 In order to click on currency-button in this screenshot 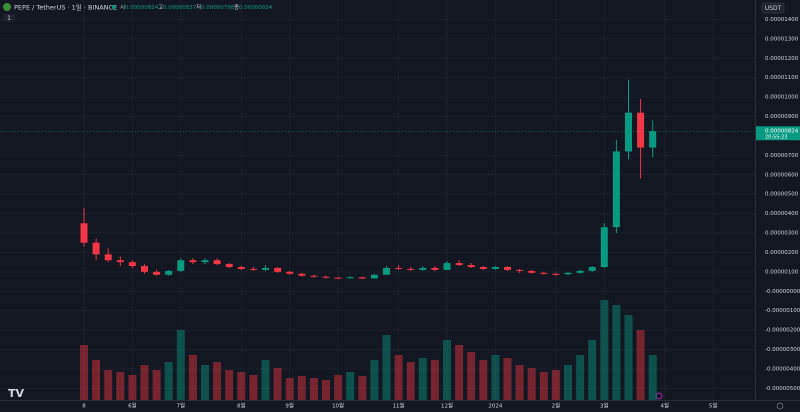, I will do `click(773, 8)`.